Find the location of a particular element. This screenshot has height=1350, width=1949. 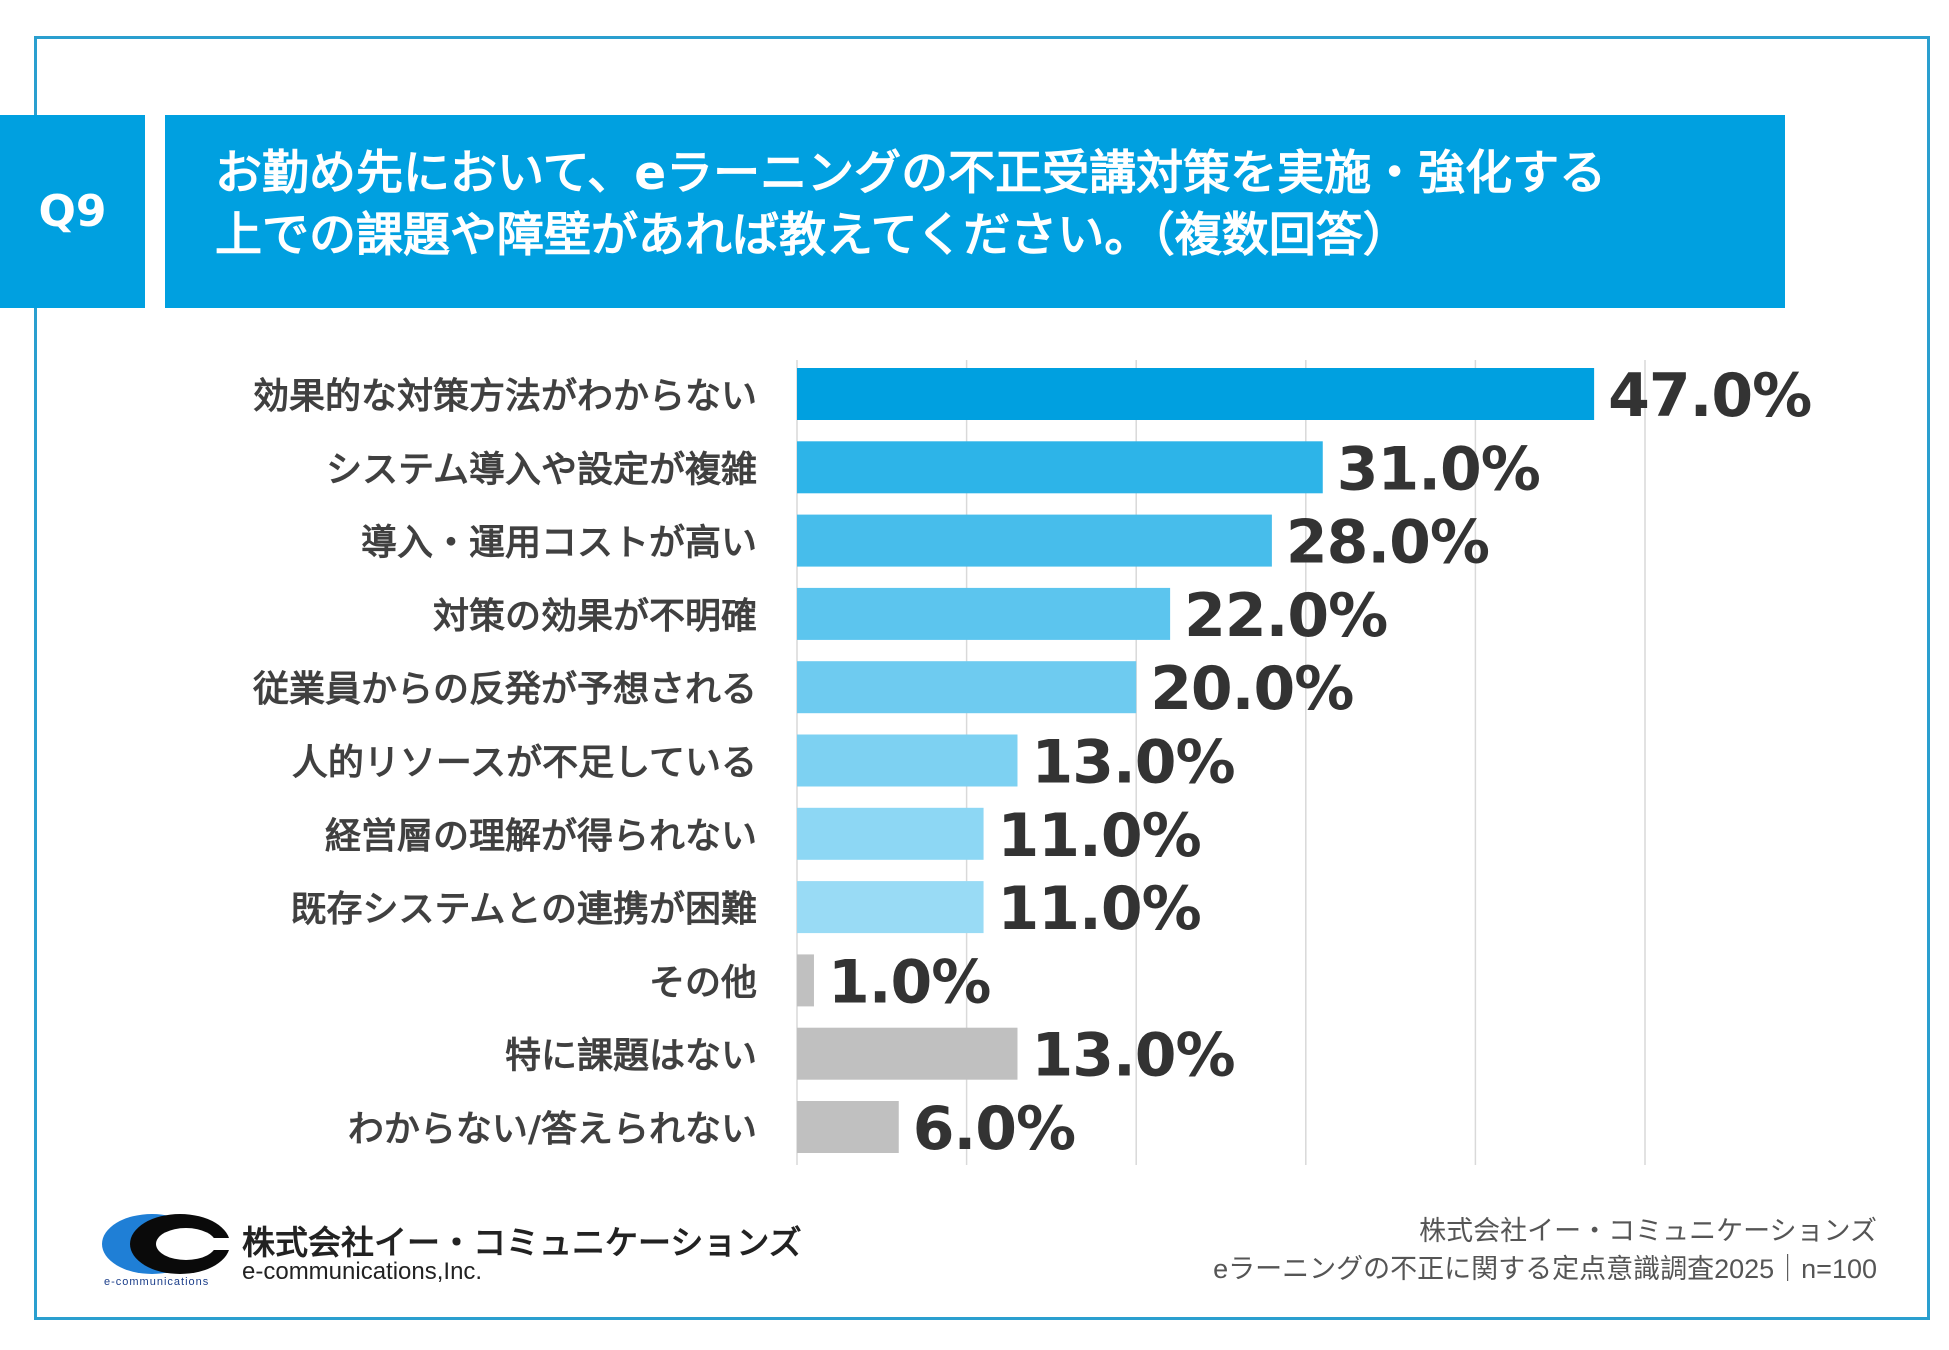

logo-company-jp: 株式会社イー・コミュニケーションズ is located at coordinates (522, 1242).